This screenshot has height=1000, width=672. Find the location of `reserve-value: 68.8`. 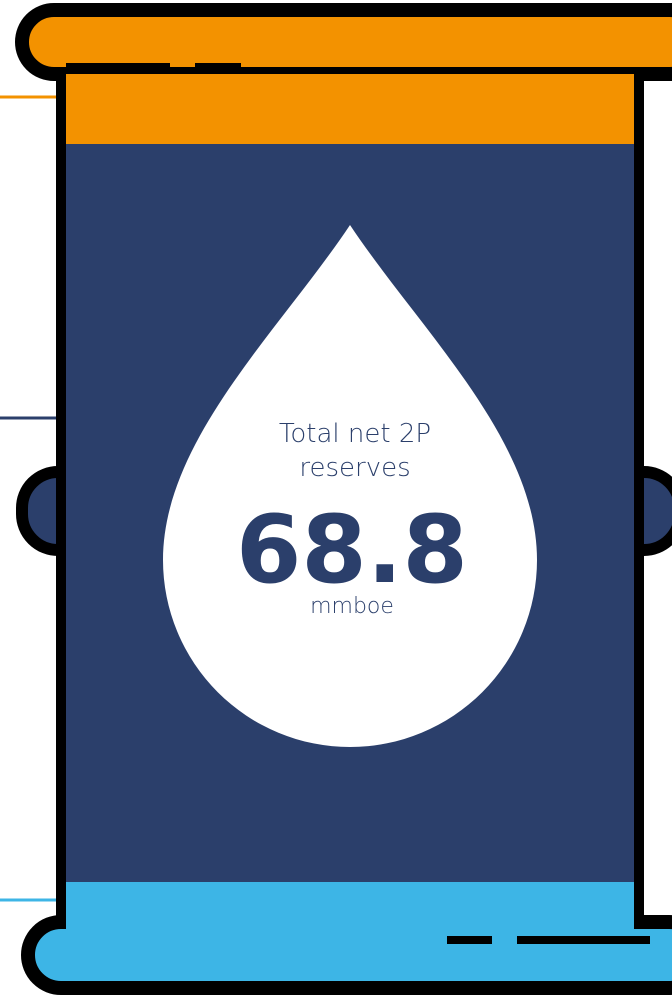

reserve-value: 68.8 is located at coordinates (352, 550).